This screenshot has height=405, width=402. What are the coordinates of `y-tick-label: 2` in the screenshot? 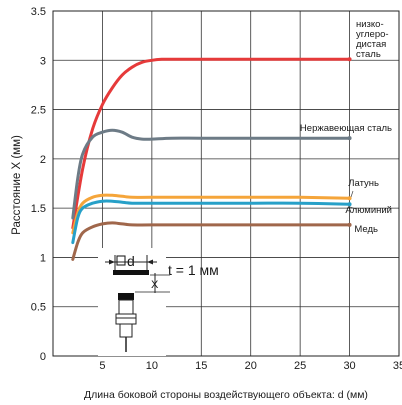 It's located at (43, 160).